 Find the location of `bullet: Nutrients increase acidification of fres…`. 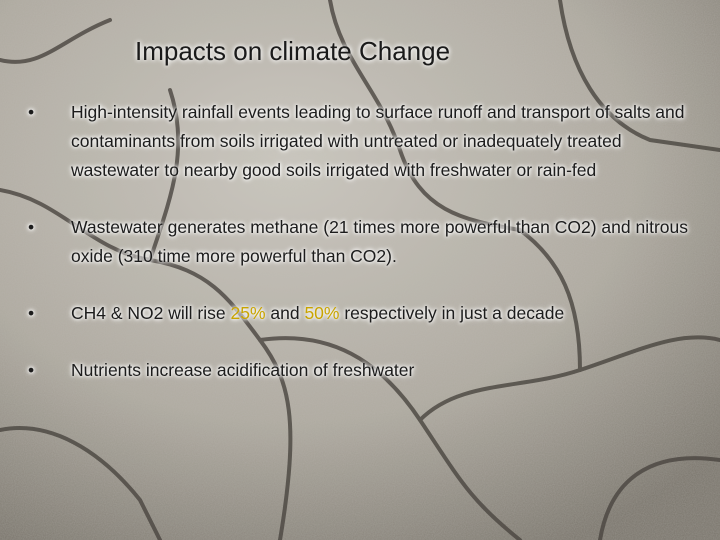

bullet: Nutrients increase acidification of fres… is located at coordinates (364, 370).